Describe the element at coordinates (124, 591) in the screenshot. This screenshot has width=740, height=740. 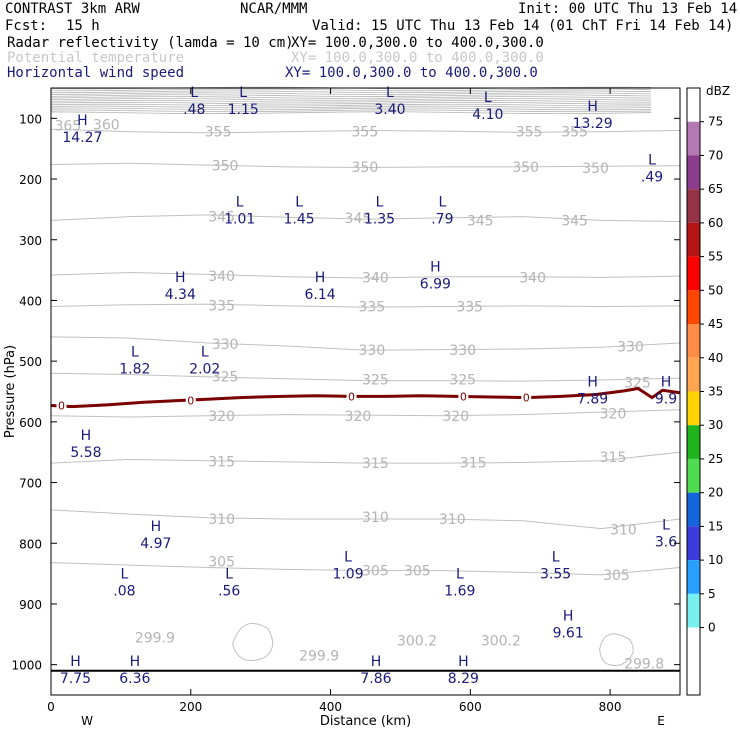
I see `wind-extremum-value: .08` at that location.